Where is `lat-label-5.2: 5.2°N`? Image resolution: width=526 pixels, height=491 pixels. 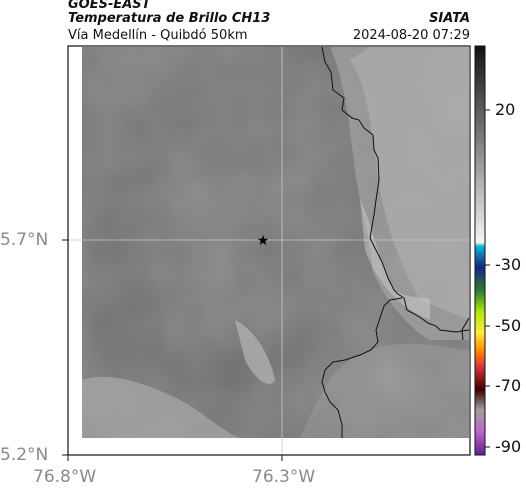 lat-label-5.2: 5.2°N is located at coordinates (24, 455).